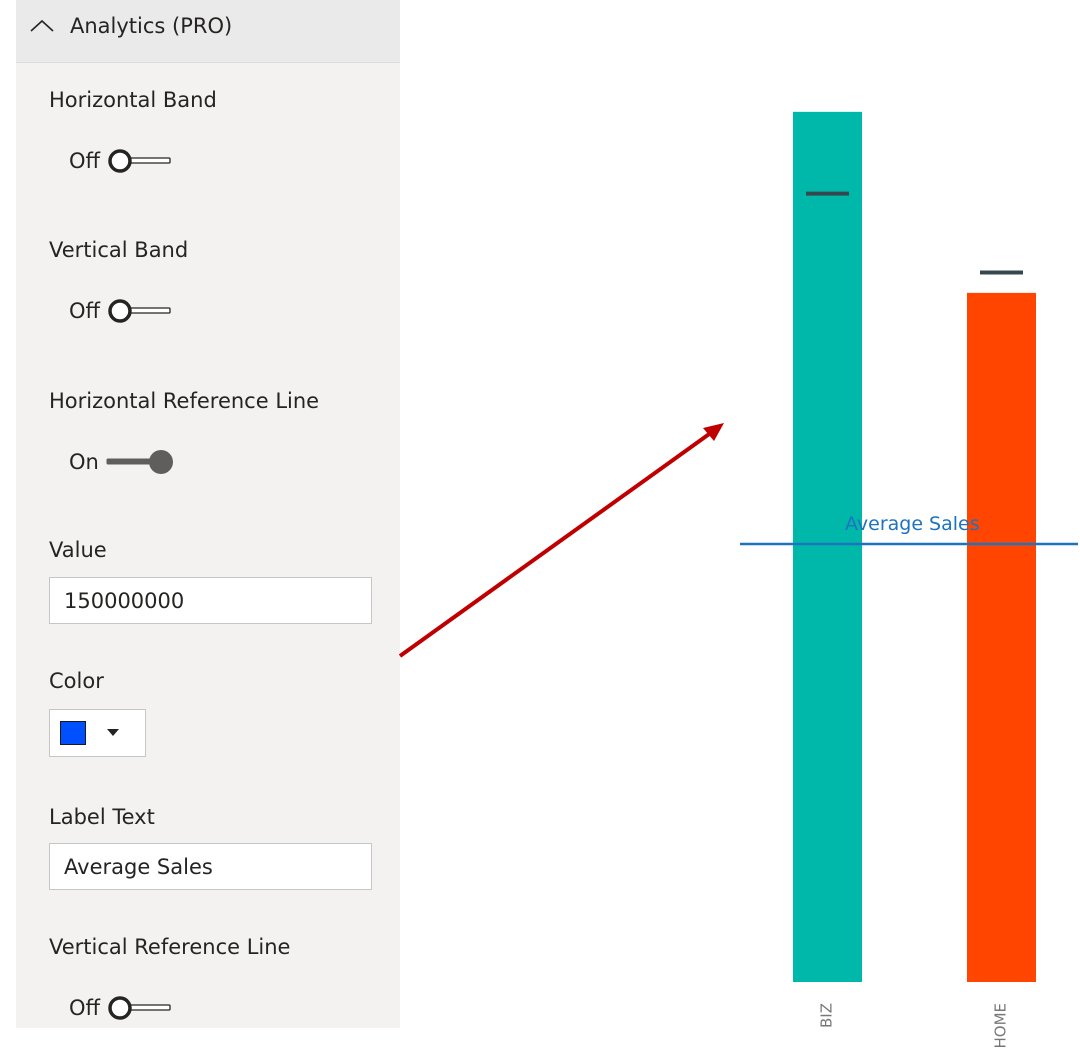 The width and height of the screenshot is (1080, 1061). I want to click on x-tick-label: BIZ, so click(827, 1015).